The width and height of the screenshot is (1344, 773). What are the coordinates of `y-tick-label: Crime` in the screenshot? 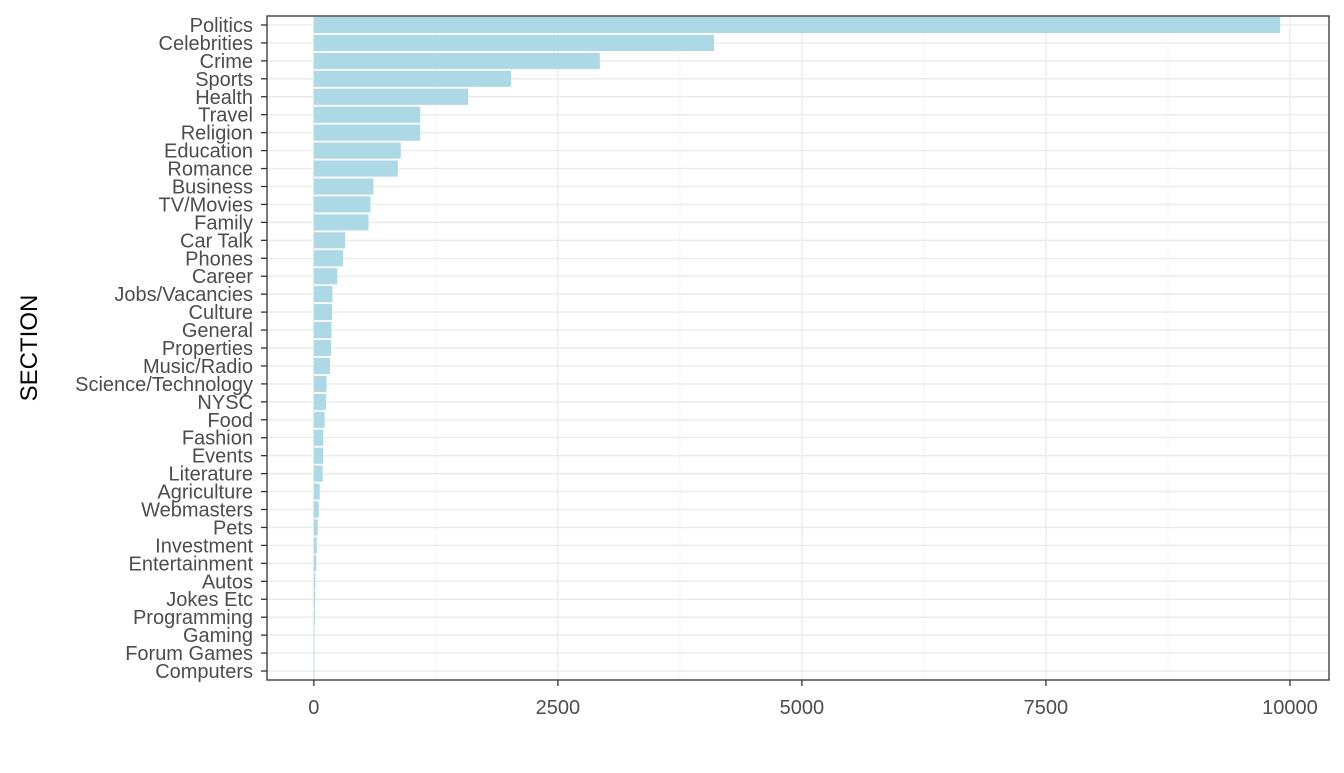 It's located at (226, 62).